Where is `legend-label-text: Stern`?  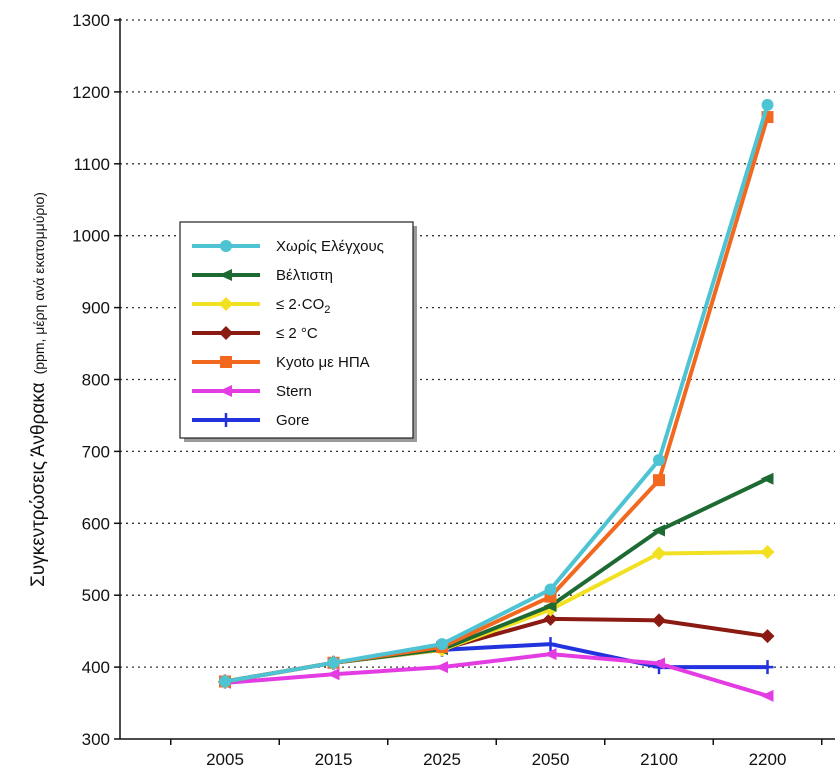
legend-label-text: Stern is located at coordinates (294, 391).